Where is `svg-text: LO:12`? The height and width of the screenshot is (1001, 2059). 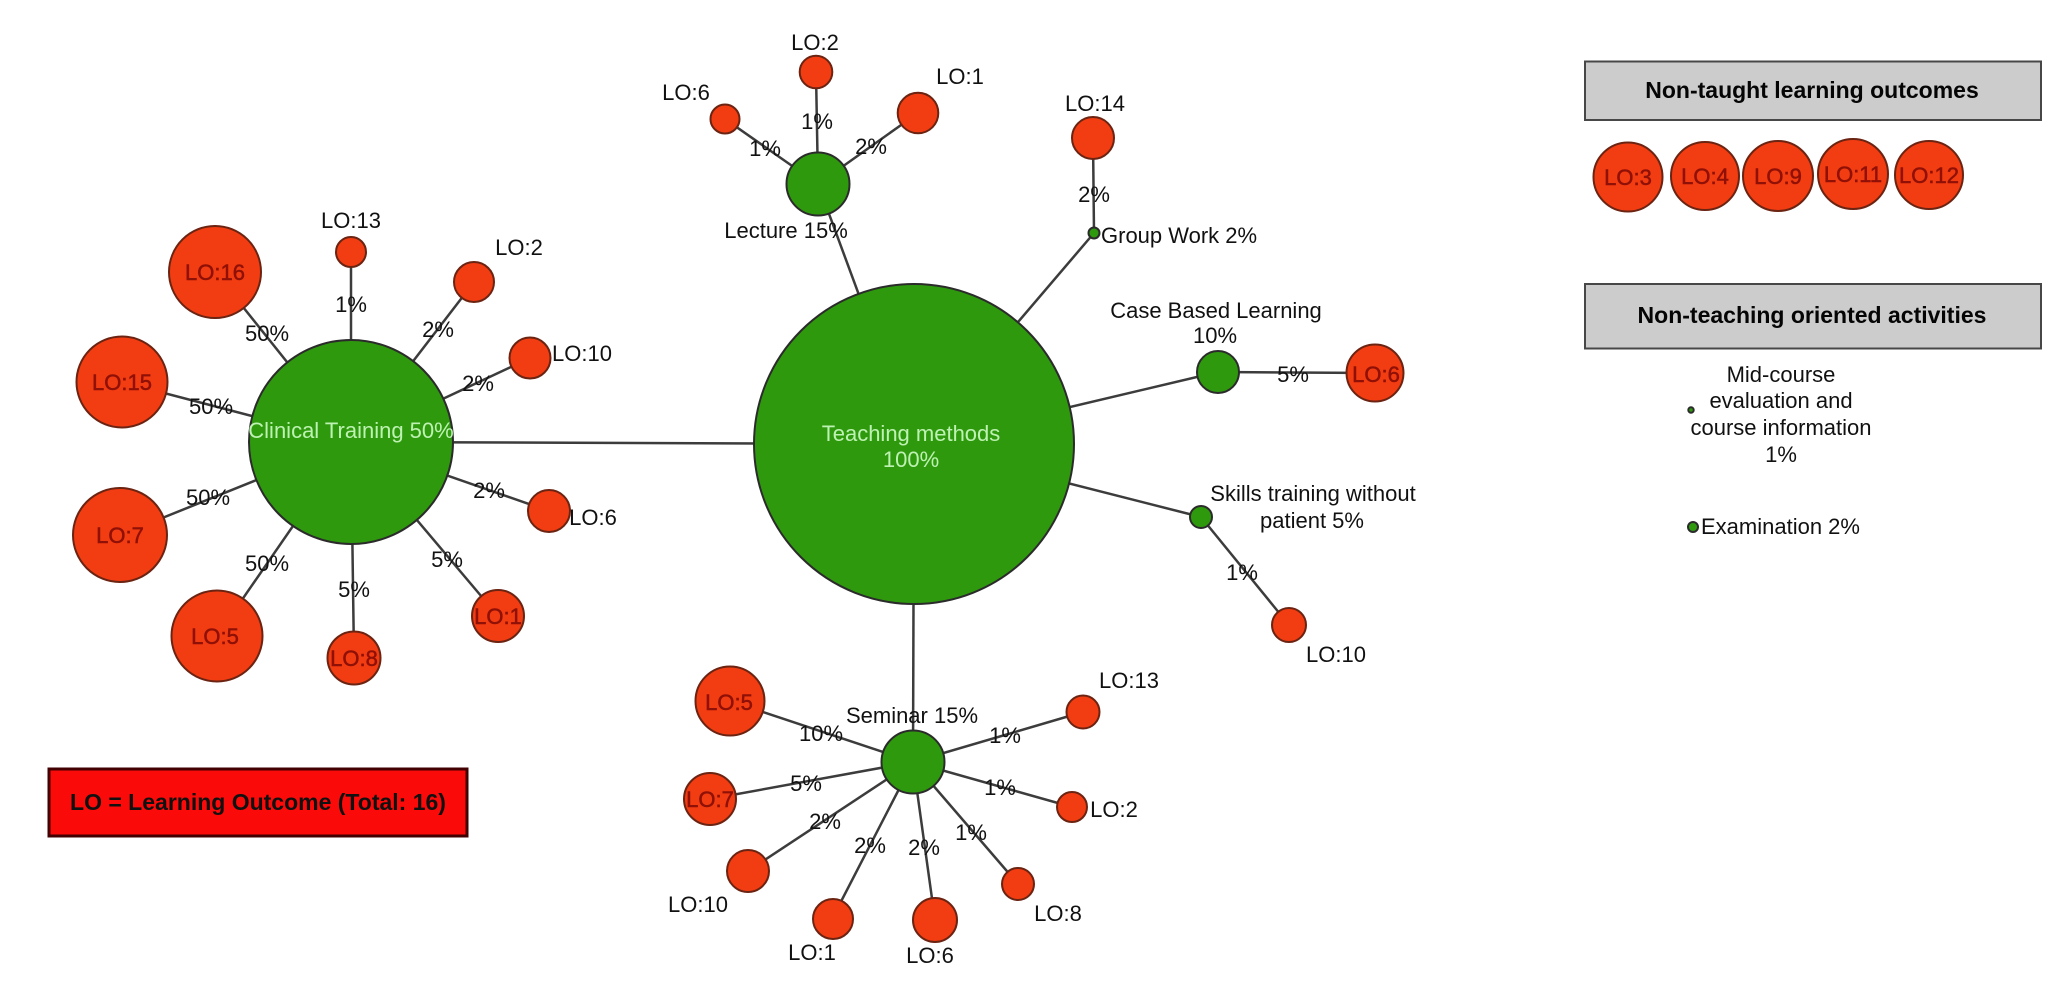 svg-text: LO:12 is located at coordinates (1929, 175).